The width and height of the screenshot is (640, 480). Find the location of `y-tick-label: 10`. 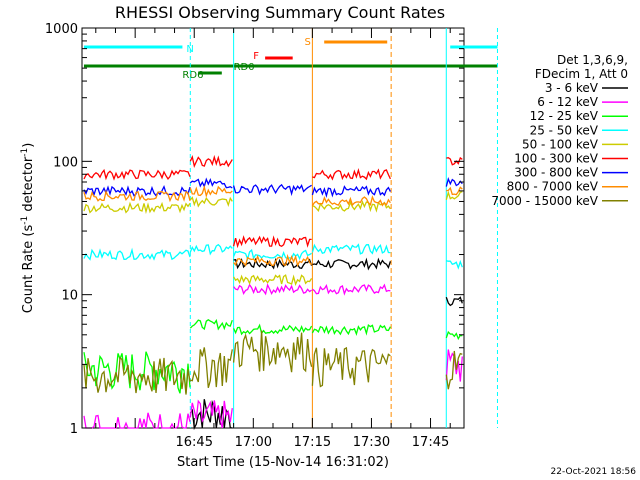

y-tick-label: 10 is located at coordinates (69, 296).